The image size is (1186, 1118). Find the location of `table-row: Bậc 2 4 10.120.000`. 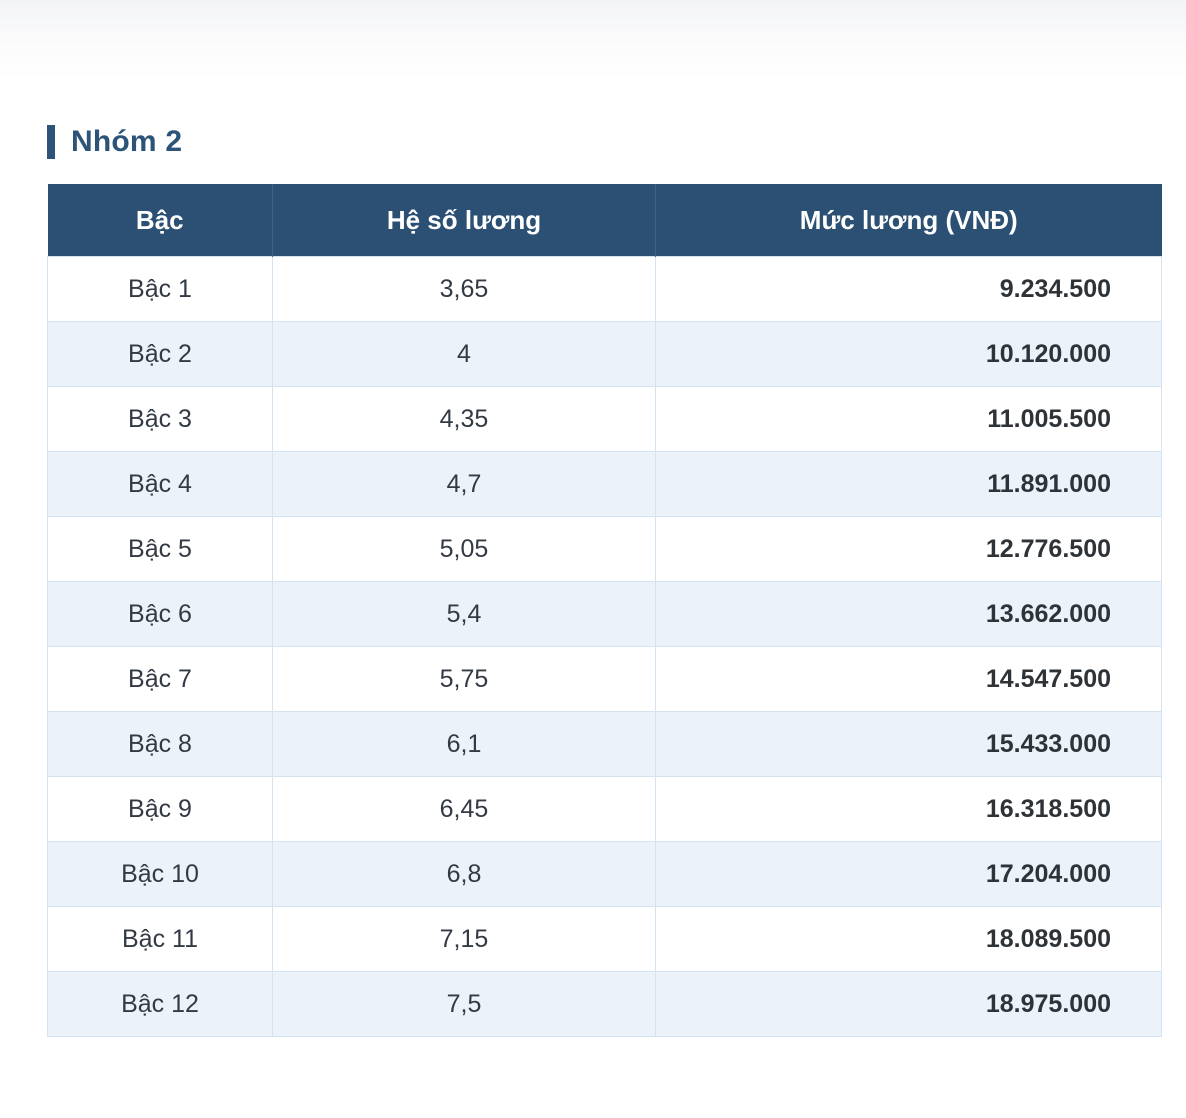

table-row: Bậc 2 4 10.120.000 is located at coordinates (604, 354).